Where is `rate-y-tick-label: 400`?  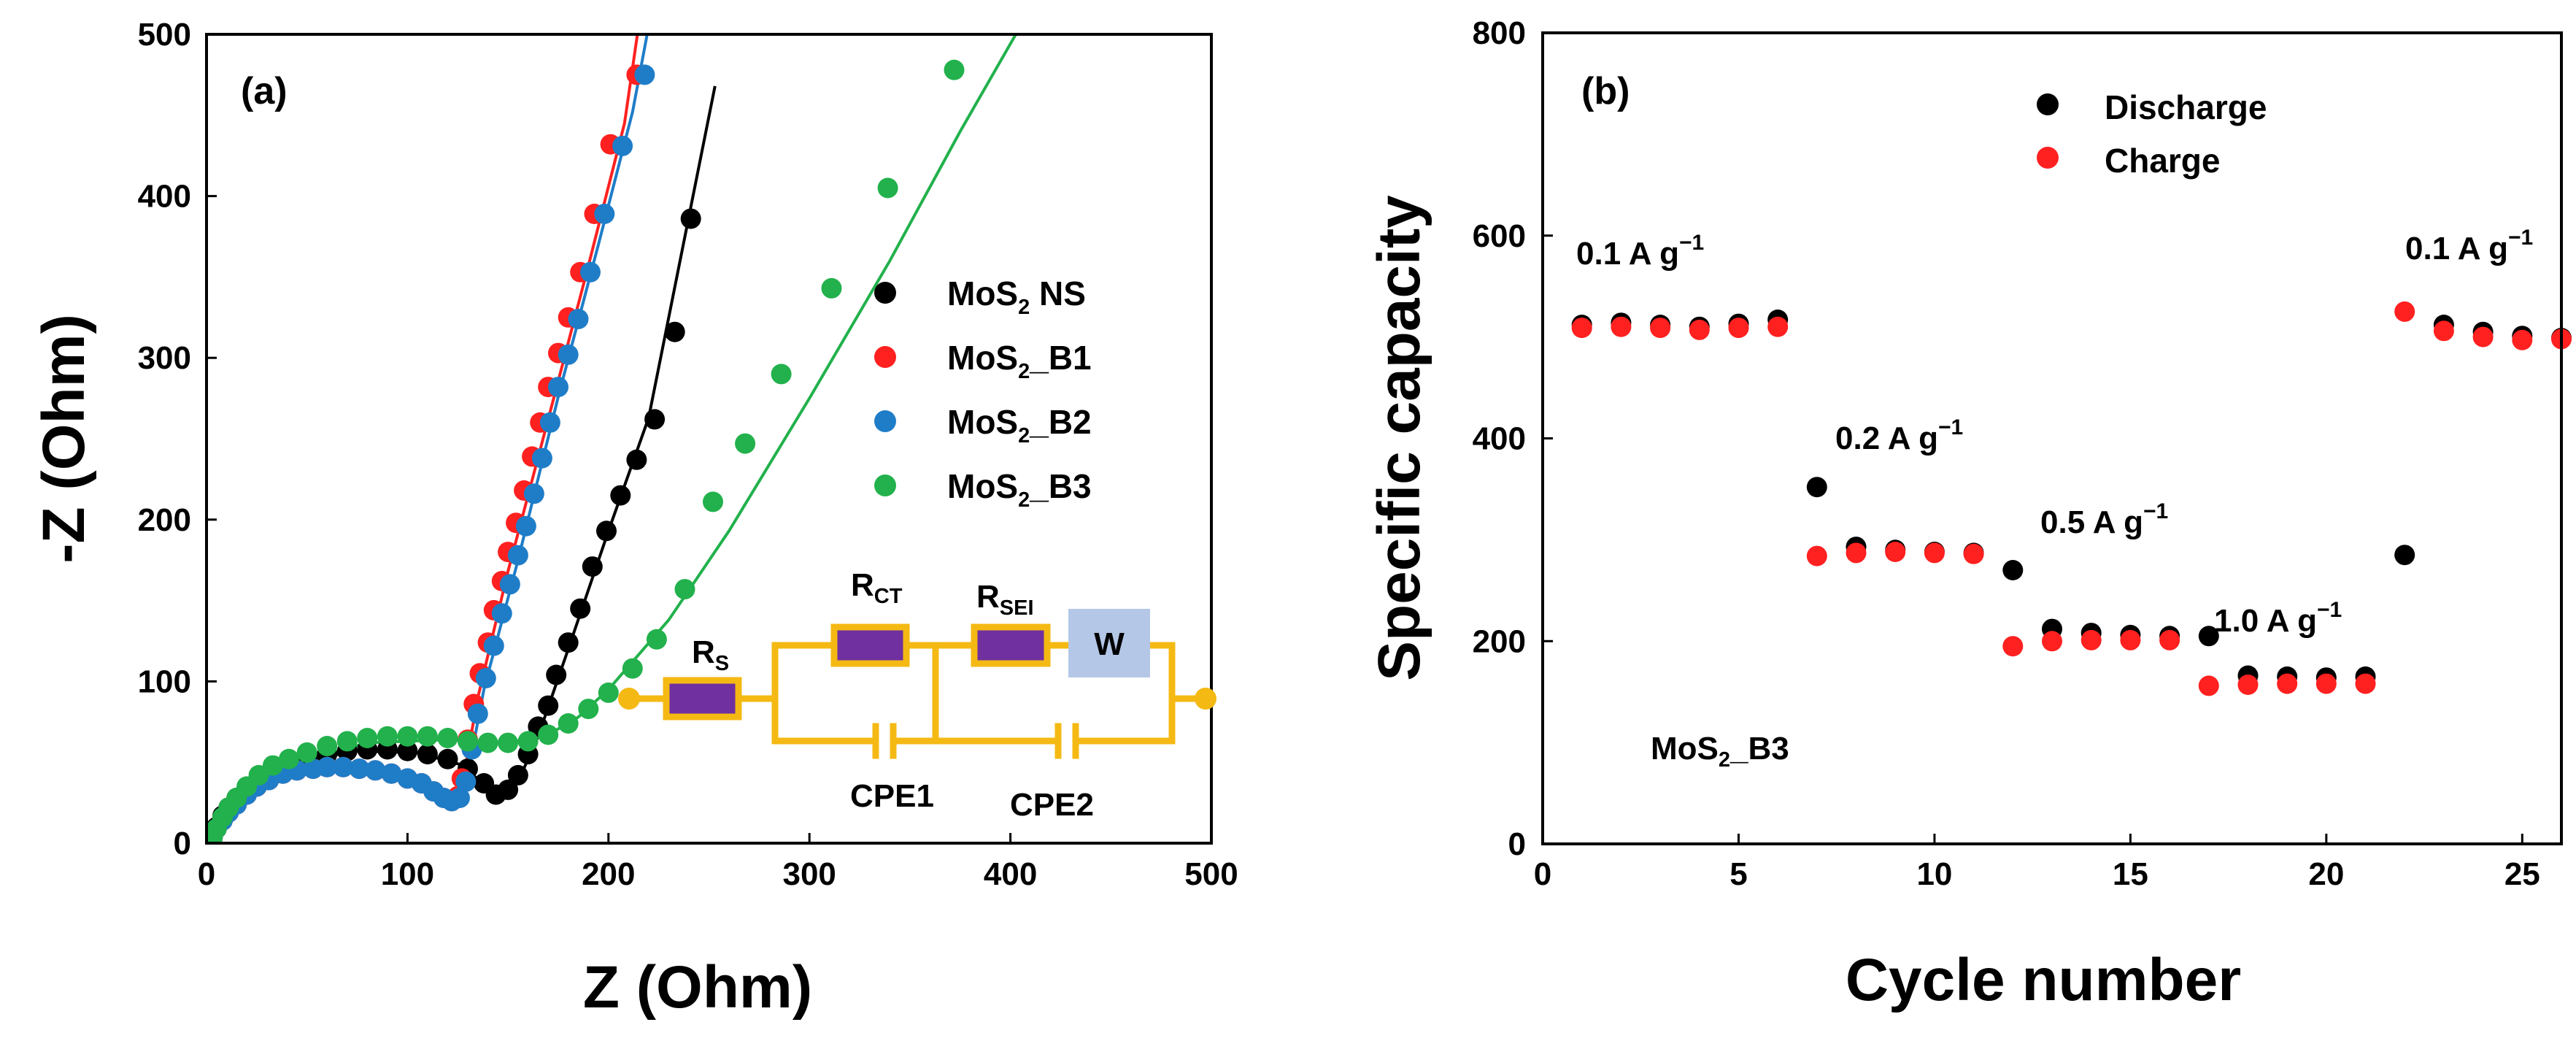
rate-y-tick-label: 400 is located at coordinates (1499, 439).